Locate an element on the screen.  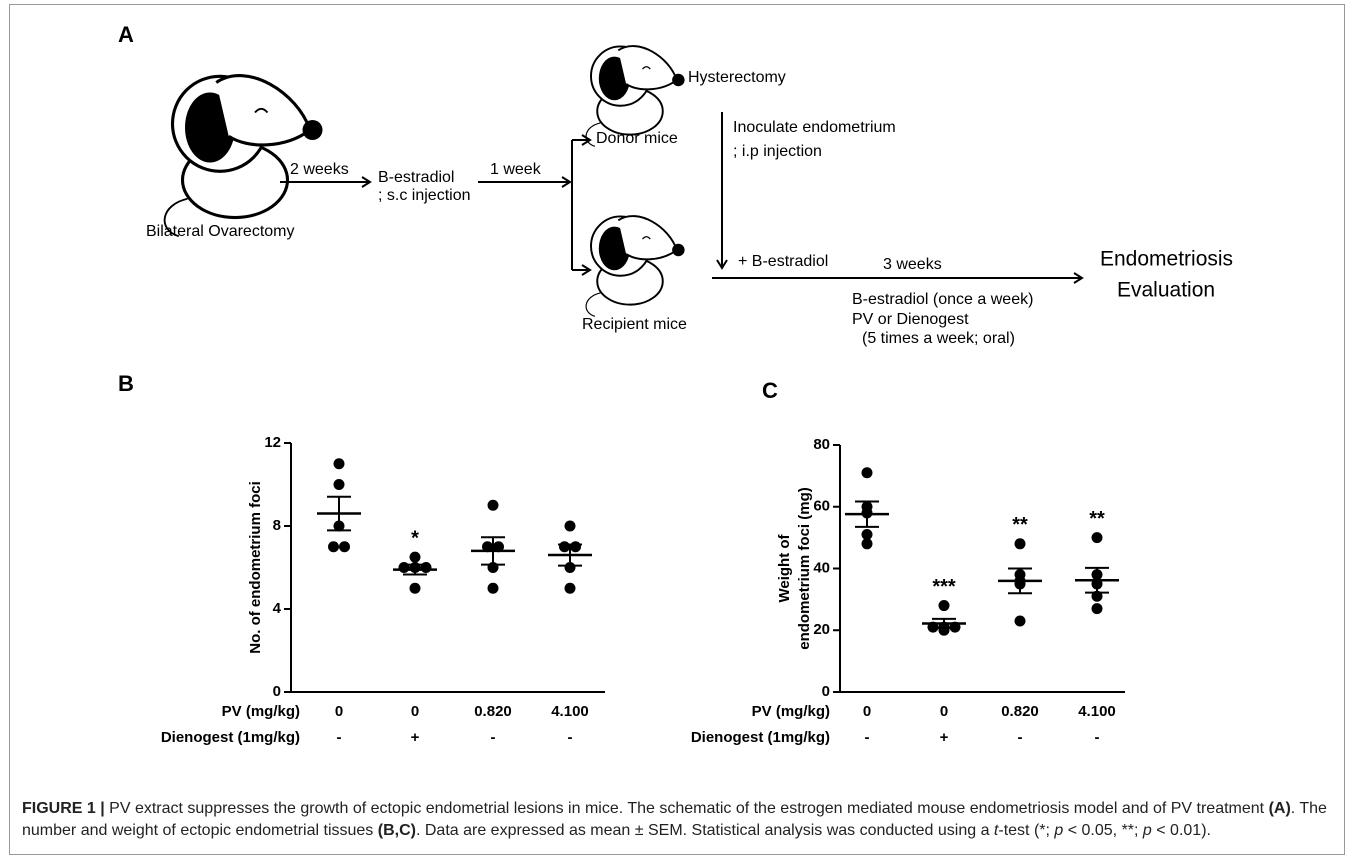
diagram-label: B-estradiol (once a week) is located at coordinates (942, 299).